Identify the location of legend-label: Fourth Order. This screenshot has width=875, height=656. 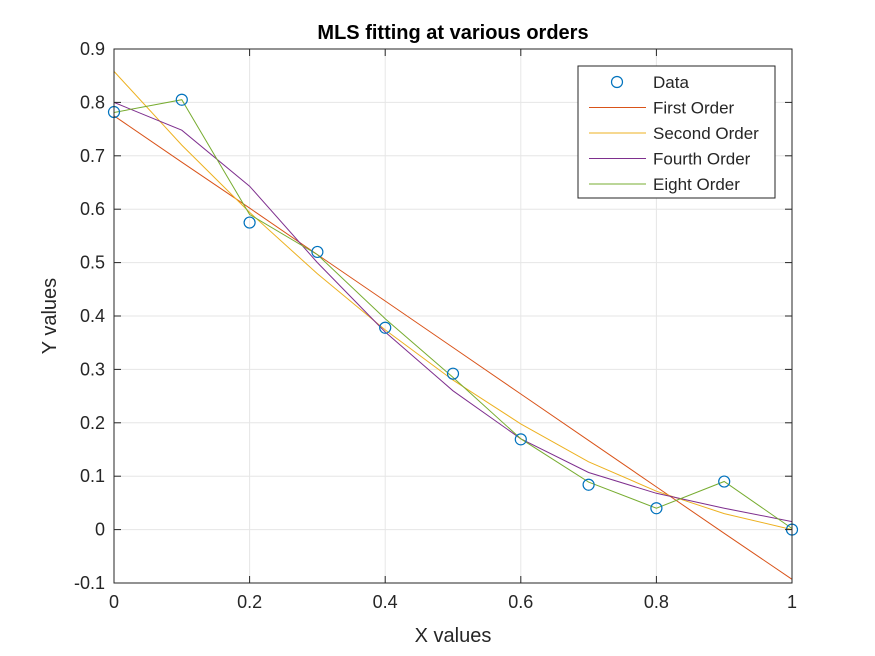
(702, 159).